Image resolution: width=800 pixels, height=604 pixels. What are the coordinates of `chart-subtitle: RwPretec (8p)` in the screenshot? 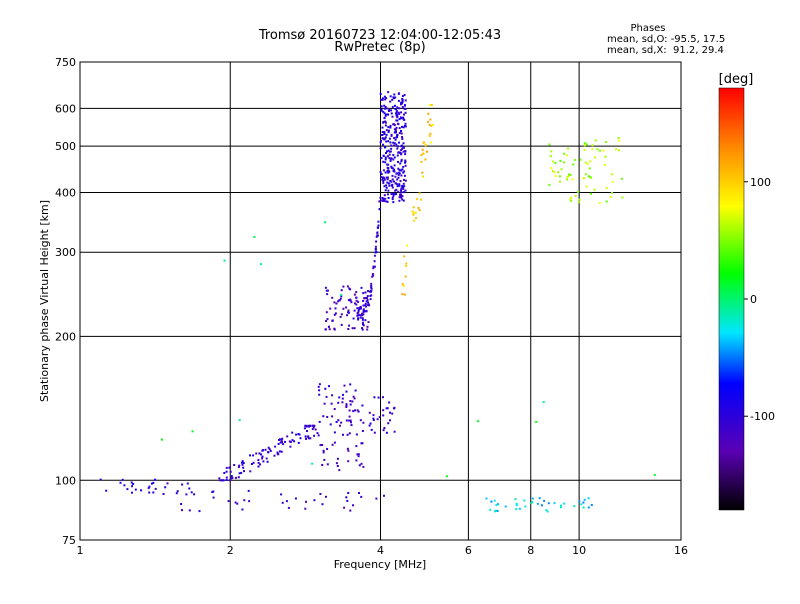 It's located at (379, 47).